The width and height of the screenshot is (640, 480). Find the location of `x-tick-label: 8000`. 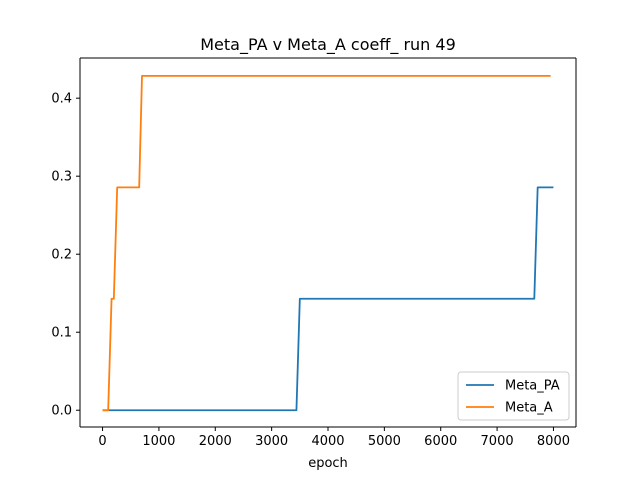

x-tick-label: 8000 is located at coordinates (553, 441).